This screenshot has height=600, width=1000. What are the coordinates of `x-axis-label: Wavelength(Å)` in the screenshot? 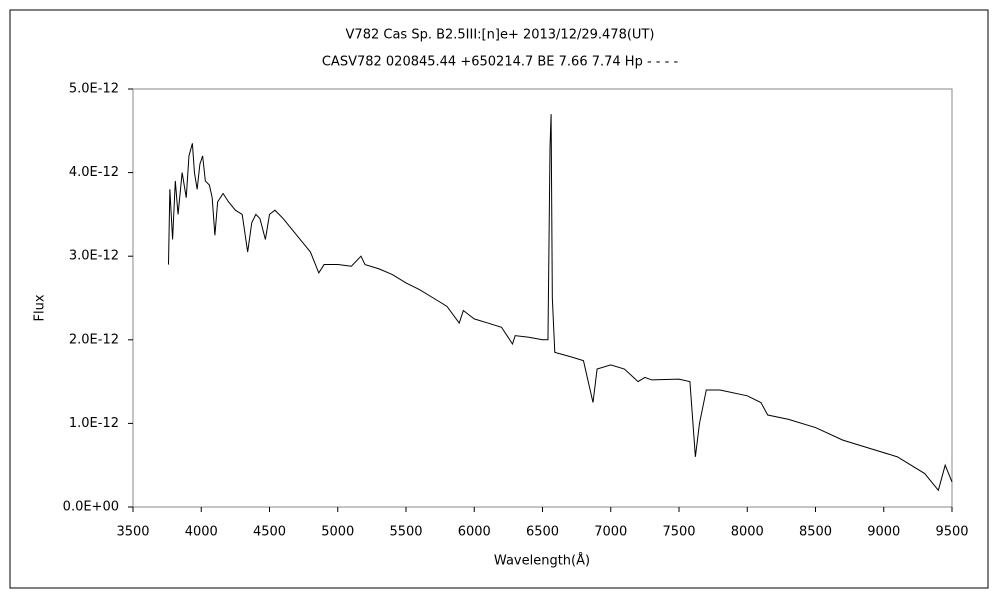 It's located at (542, 561).